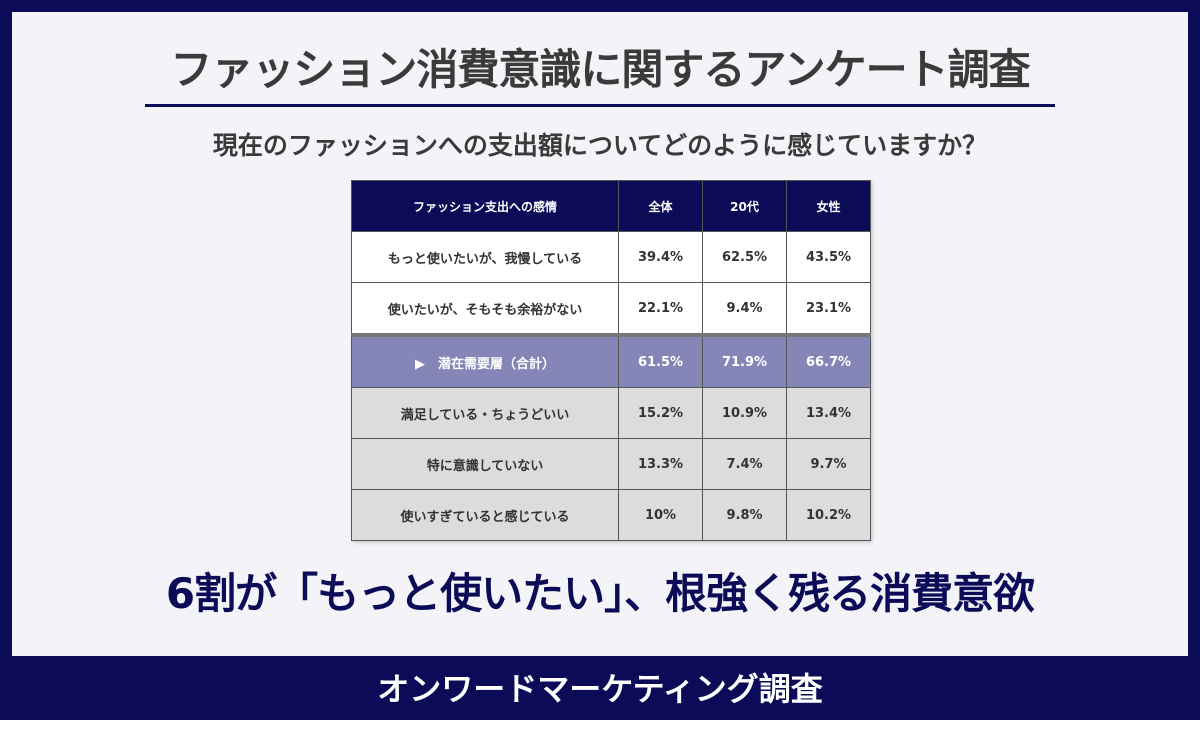 The image size is (1200, 740). What do you see at coordinates (485, 413) in the screenshot?
I see `row-label: 満足している・ちょうどいい` at bounding box center [485, 413].